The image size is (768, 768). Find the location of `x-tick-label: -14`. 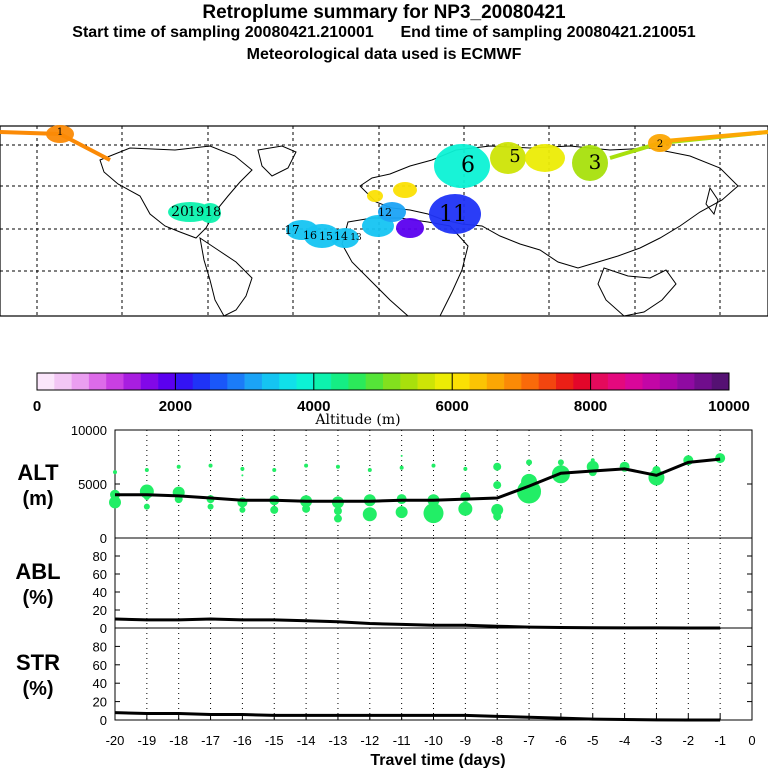

x-tick-label: -14 is located at coordinates (306, 740).